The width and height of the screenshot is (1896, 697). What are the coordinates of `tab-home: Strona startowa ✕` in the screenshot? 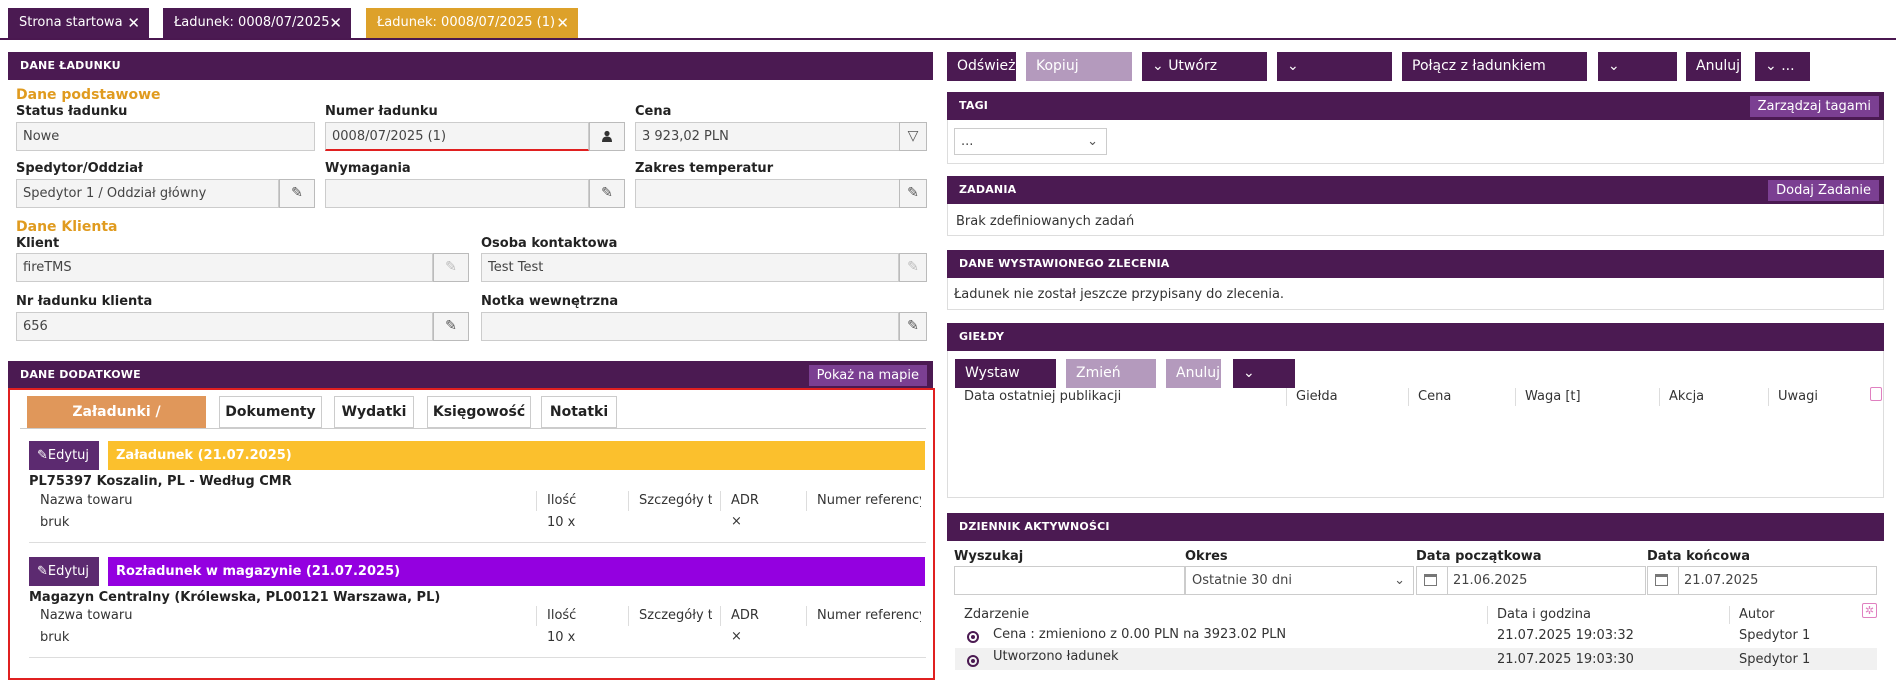 It's located at (78, 23).